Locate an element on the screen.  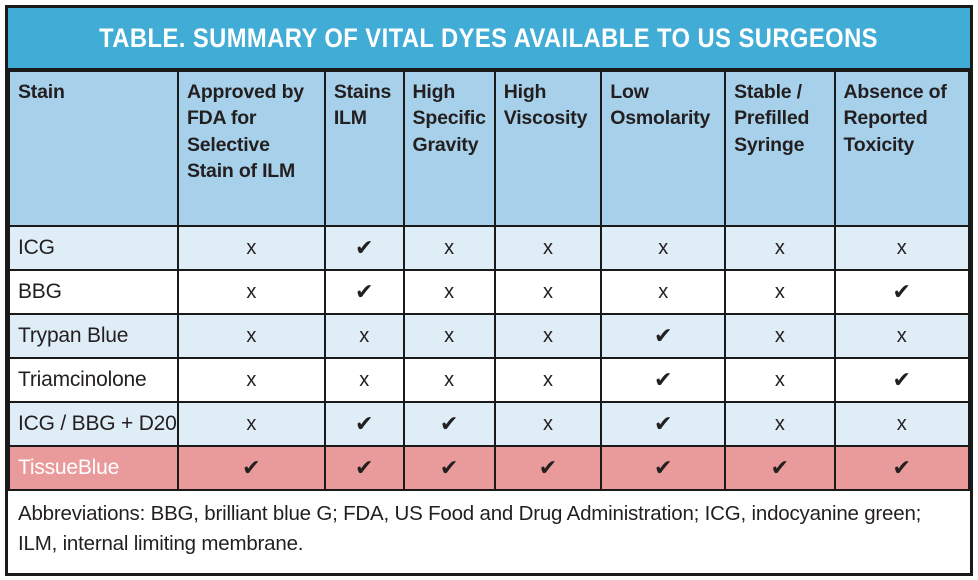
table-row-icg: ICG x ✔ x x x x x is located at coordinates (489, 248).